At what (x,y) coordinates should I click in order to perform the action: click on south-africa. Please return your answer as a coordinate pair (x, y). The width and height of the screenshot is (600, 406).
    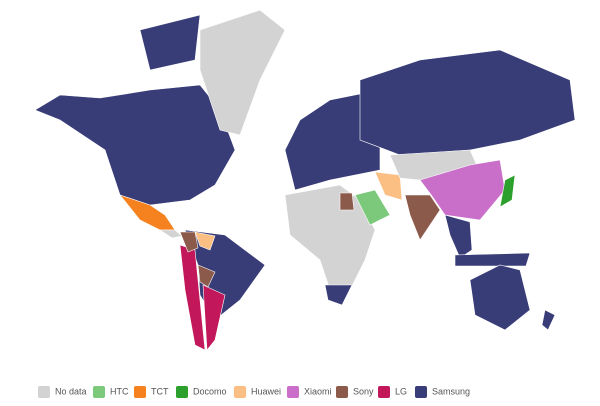
    Looking at the image, I should click on (338, 295).